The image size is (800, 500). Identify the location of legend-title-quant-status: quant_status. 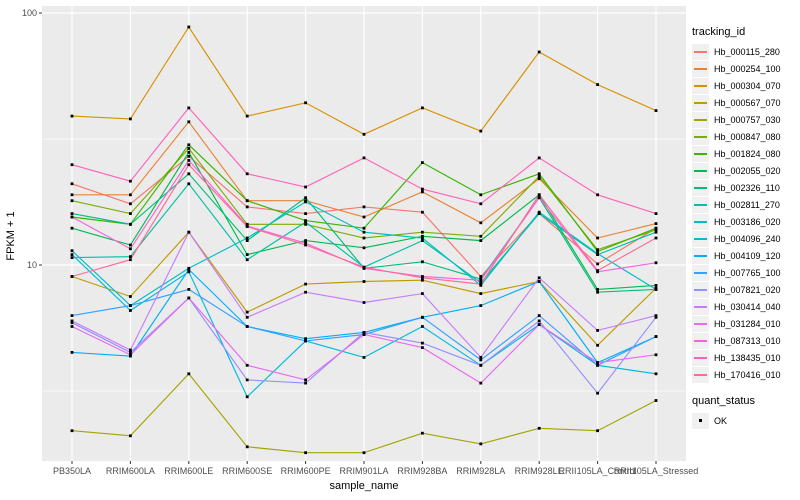
(723, 401).